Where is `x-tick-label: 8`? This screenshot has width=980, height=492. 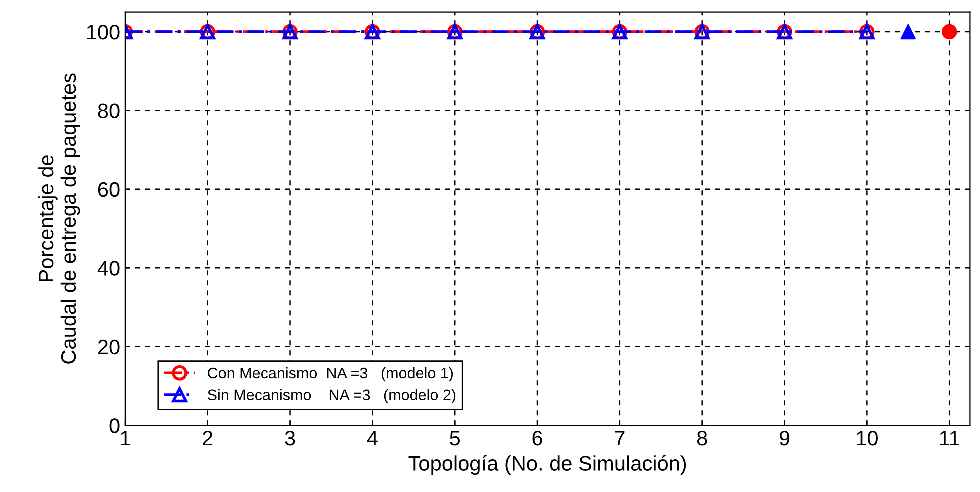
x-tick-label: 8 is located at coordinates (702, 438).